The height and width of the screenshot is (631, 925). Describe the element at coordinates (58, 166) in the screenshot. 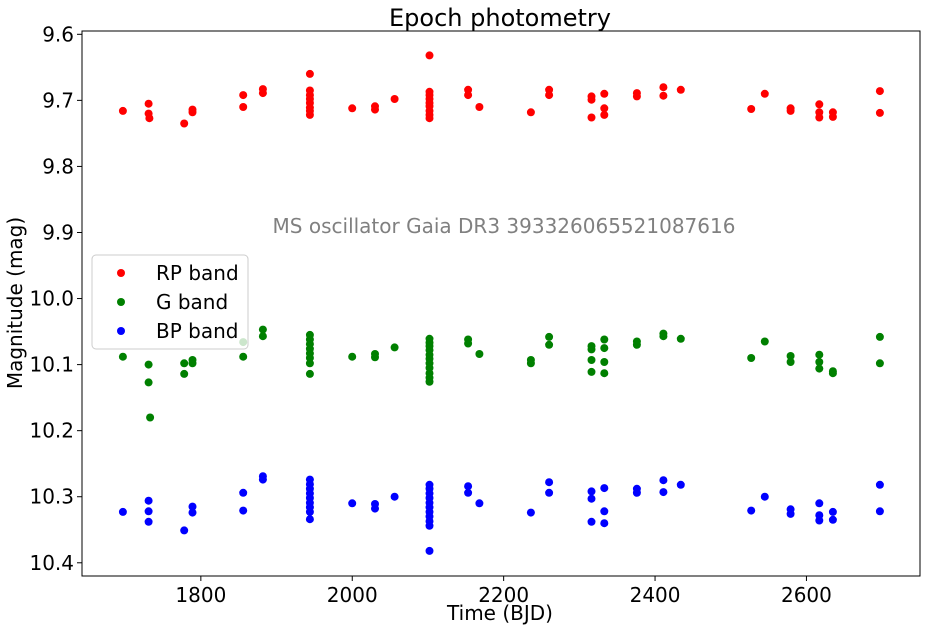

I see `y-tick-label: 9.8` at that location.